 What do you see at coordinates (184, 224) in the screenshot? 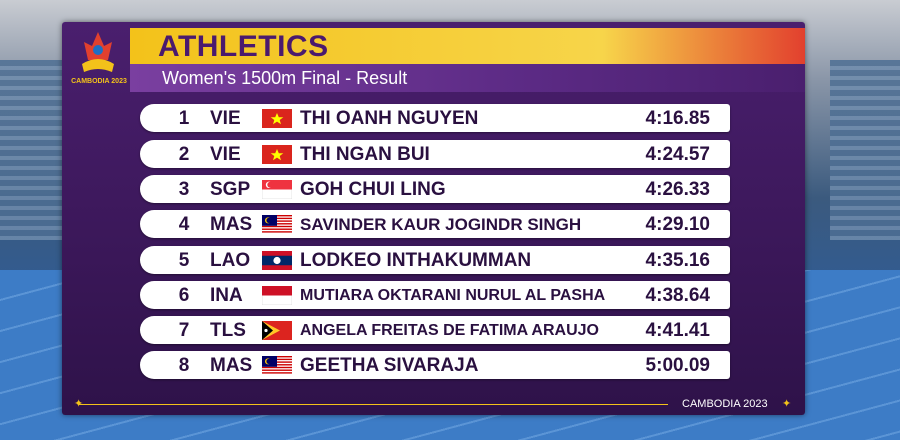
I see `rank: 4` at bounding box center [184, 224].